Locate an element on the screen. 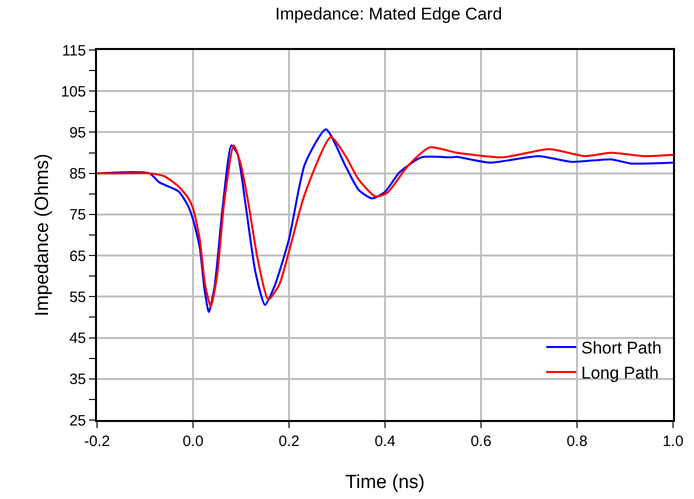 This screenshot has height=499, width=694. y-tick-label: 65 is located at coordinates (77, 256).